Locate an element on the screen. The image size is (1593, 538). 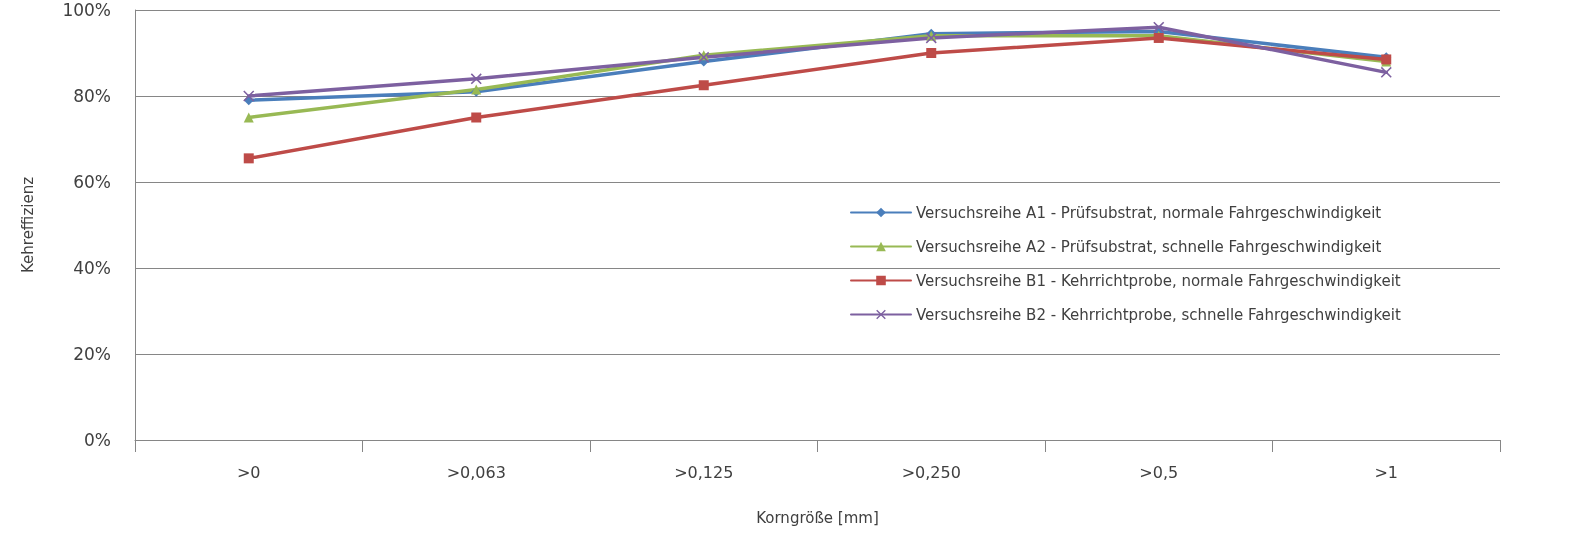
x-tick-label: >0,5 is located at coordinates (1159, 472).